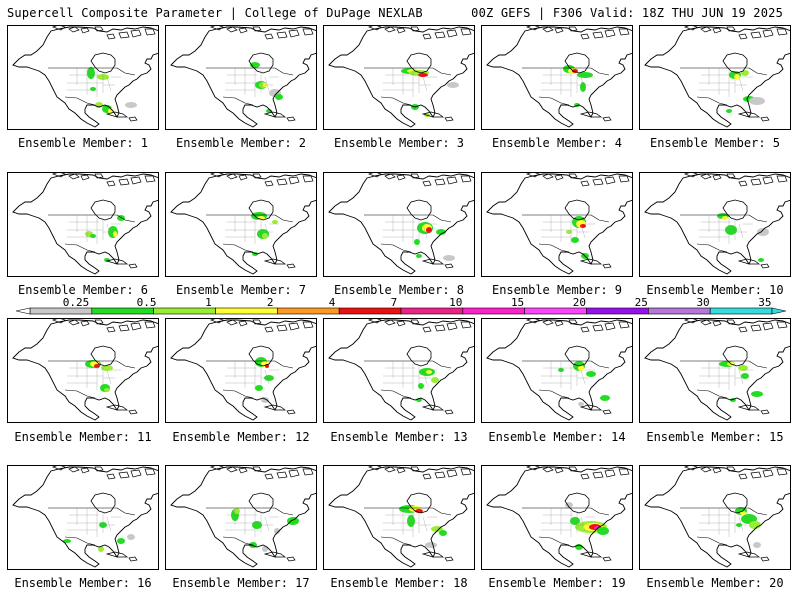 Image resolution: width=800 pixels, height=600 pixels. Describe the element at coordinates (455, 302) in the screenshot. I see `colorbar-level-label: 10` at that location.